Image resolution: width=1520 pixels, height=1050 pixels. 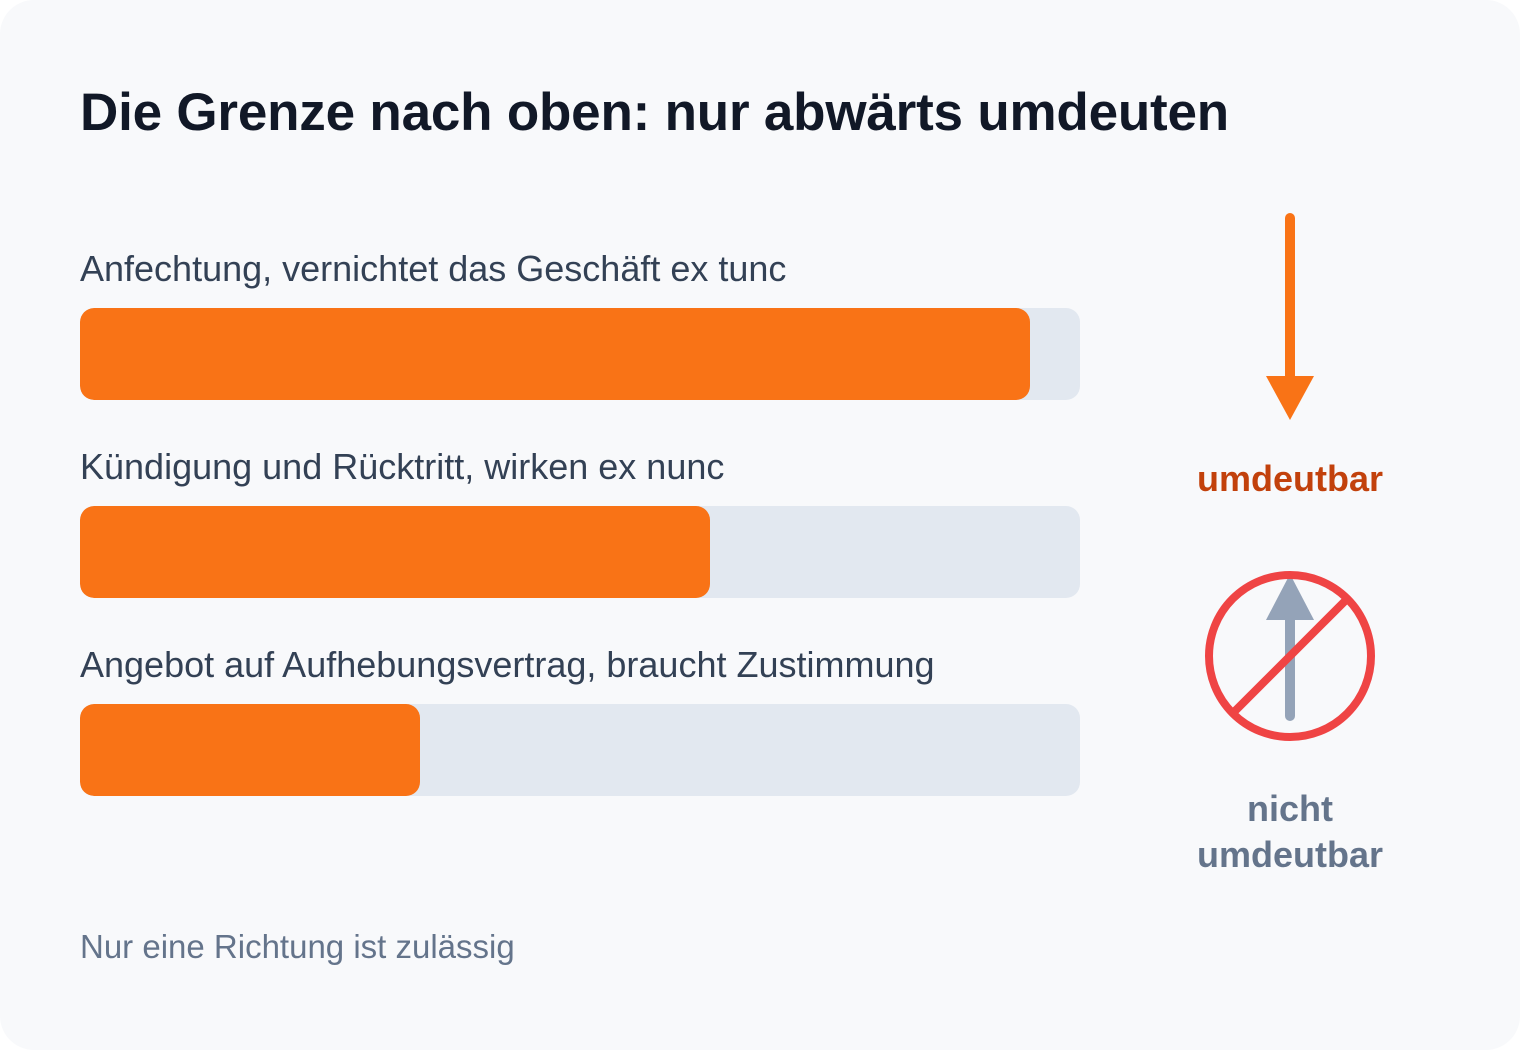 I want to click on allowed-label: umdeutbar, so click(x=1289, y=478).